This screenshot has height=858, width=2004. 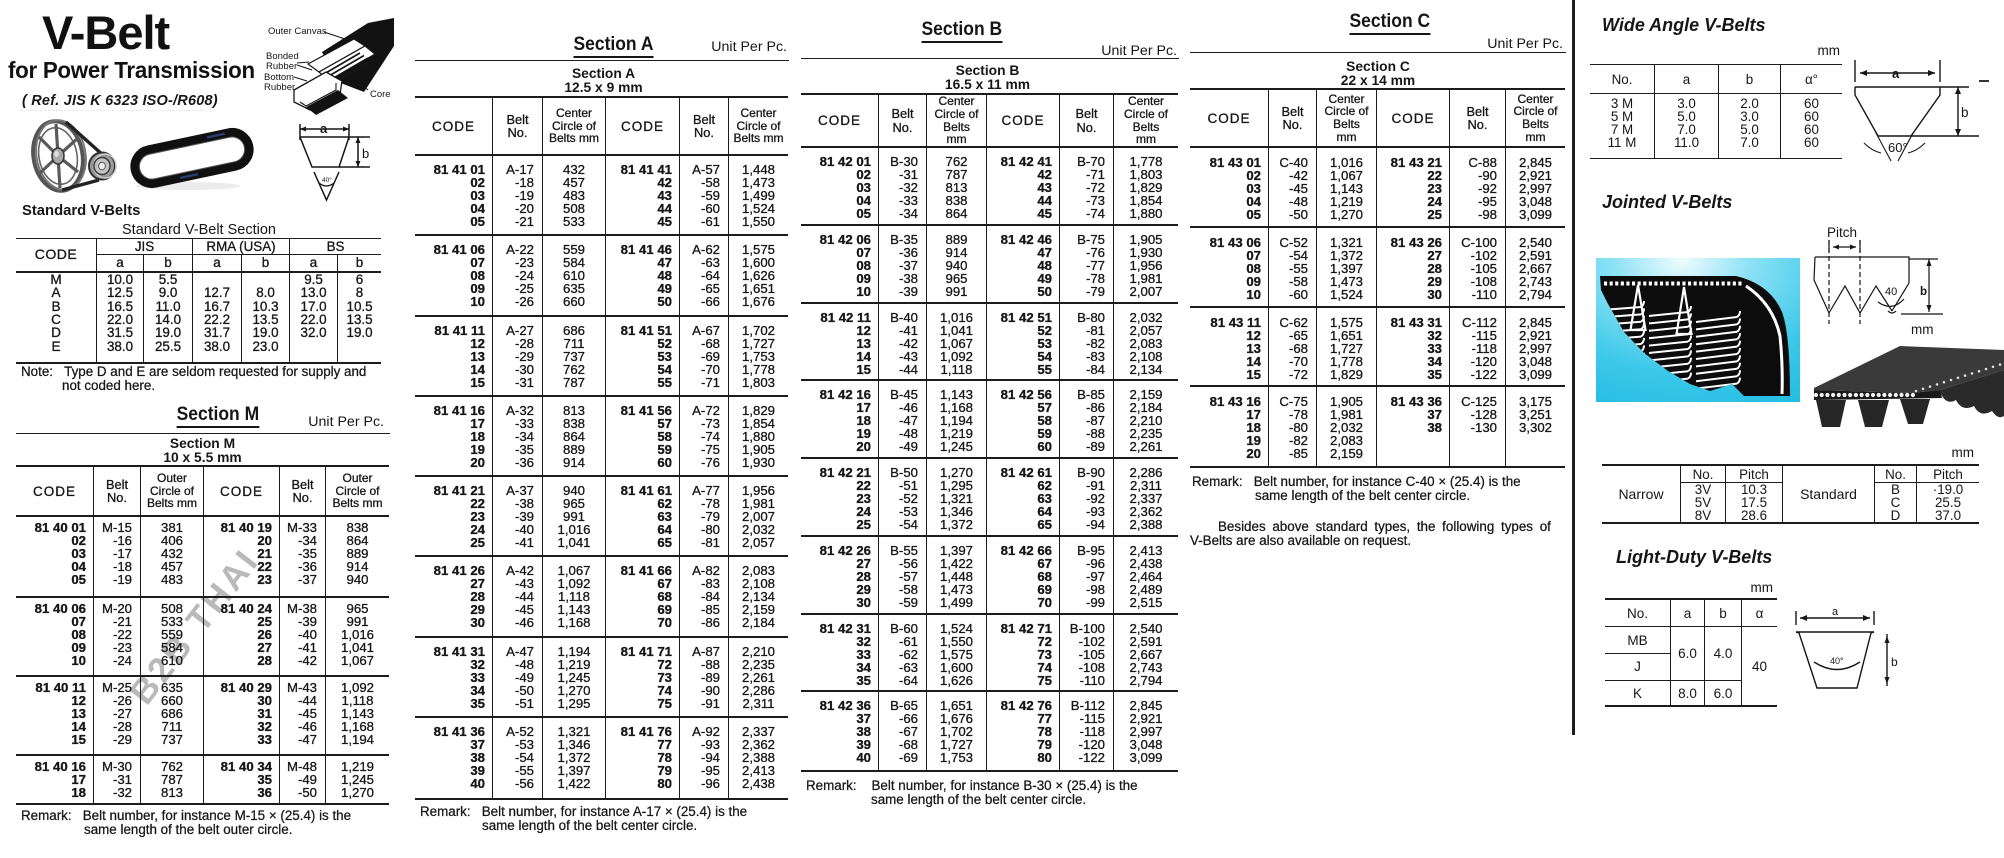 What do you see at coordinates (1898, 147) in the screenshot?
I see `svg-text: 60°` at bounding box center [1898, 147].